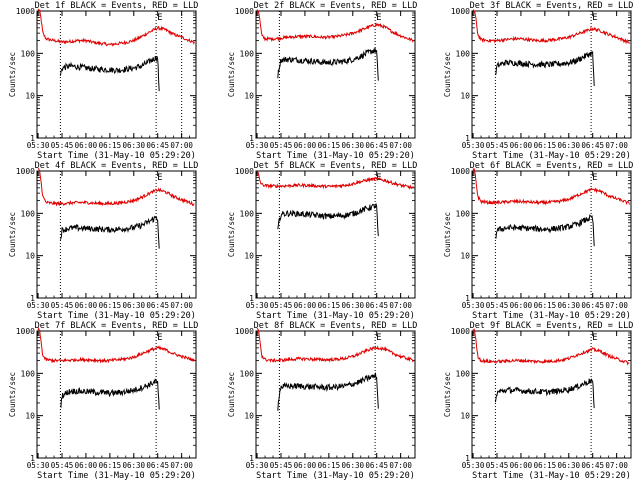 The height and width of the screenshot is (480, 640). I want to click on panel-title: Det 4f BLACK = Events, RED = LLD, so click(117, 166).